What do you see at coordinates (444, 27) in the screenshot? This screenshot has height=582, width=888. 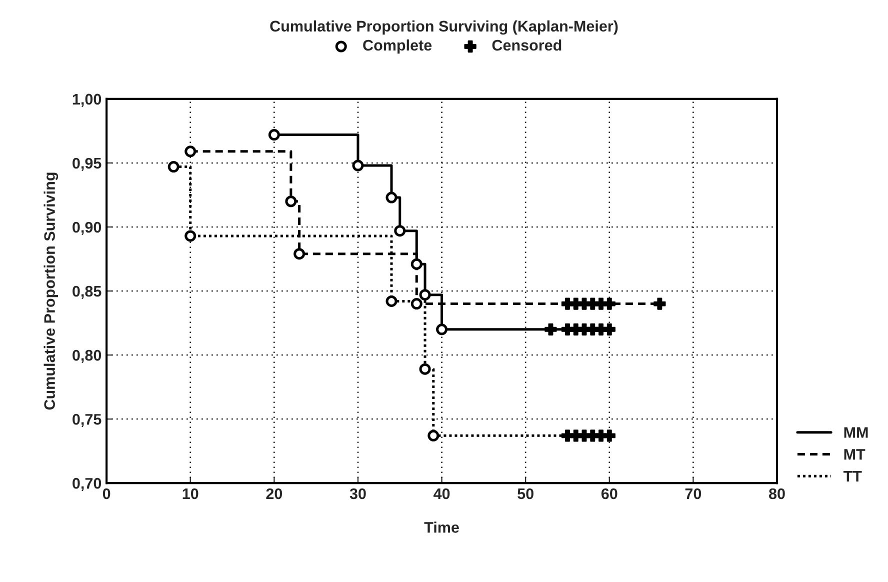 I see `chart-title: Cumulative Proportion Surviving (Kaplan-Meier)` at bounding box center [444, 27].